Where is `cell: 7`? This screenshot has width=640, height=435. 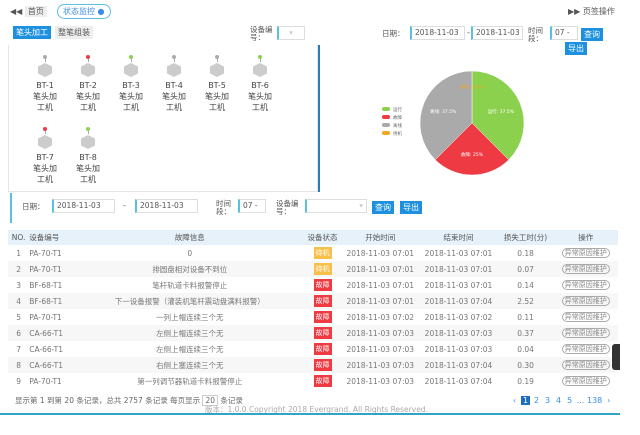 cell: 7 is located at coordinates (18, 349).